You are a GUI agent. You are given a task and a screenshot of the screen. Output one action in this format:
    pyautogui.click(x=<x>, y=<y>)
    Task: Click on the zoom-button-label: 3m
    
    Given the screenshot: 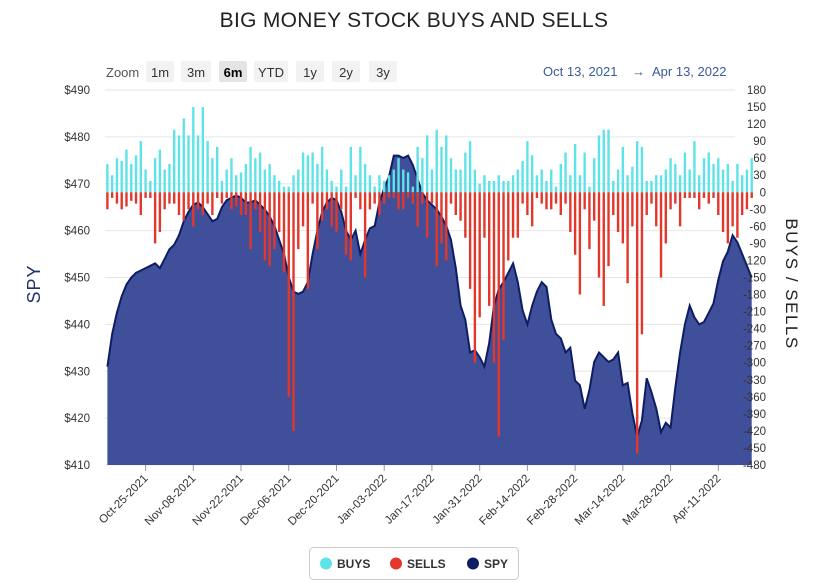 What is the action you would take?
    pyautogui.click(x=196, y=72)
    